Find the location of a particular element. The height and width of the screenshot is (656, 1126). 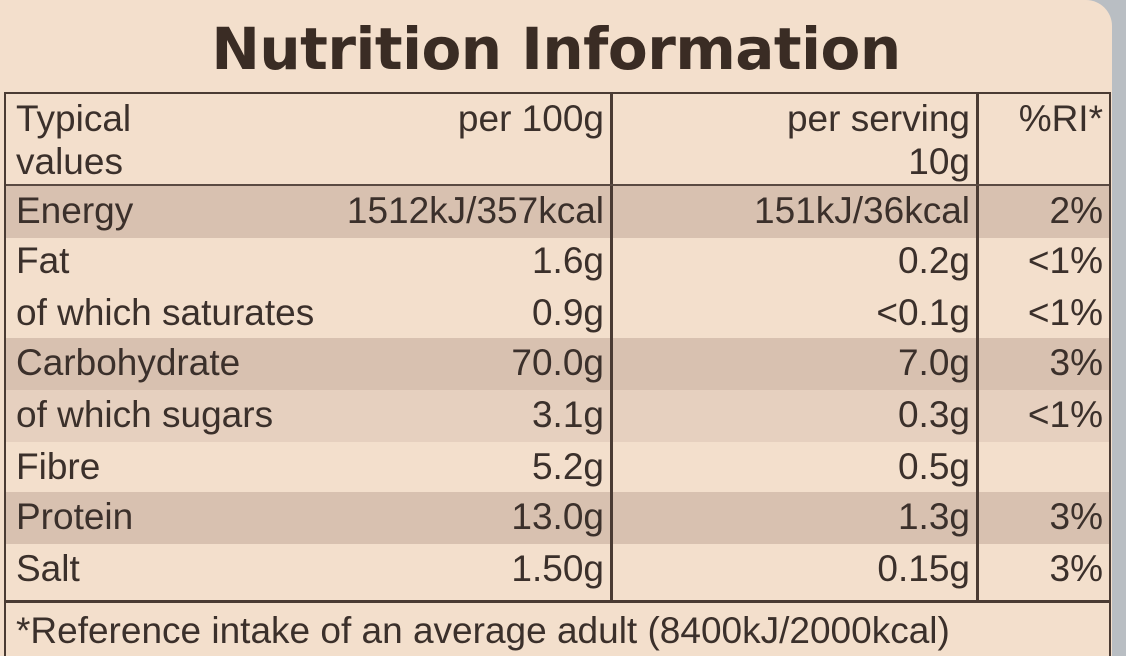

cell-serving: 1.3g is located at coordinates (793, 518).